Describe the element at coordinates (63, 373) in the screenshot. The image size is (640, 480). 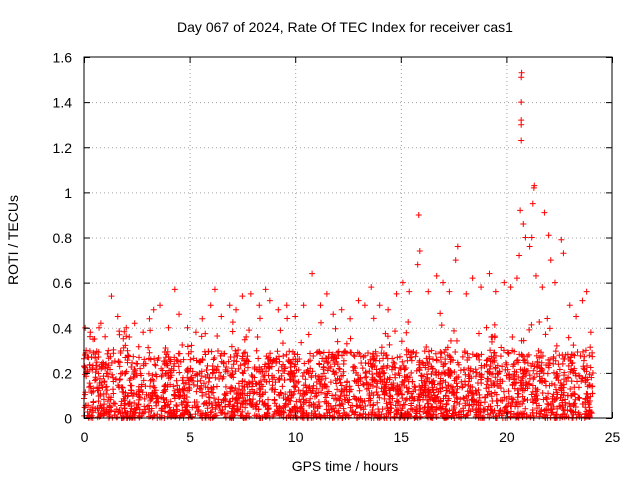
I see `y-tick-label: 0.2` at that location.